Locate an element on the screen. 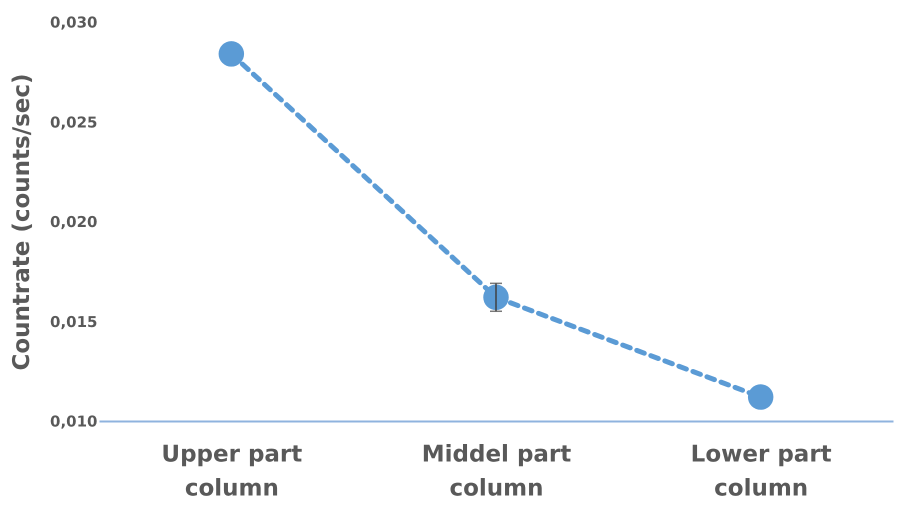 The height and width of the screenshot is (510, 903). x-tick-label: Upper part column is located at coordinates (231, 472).